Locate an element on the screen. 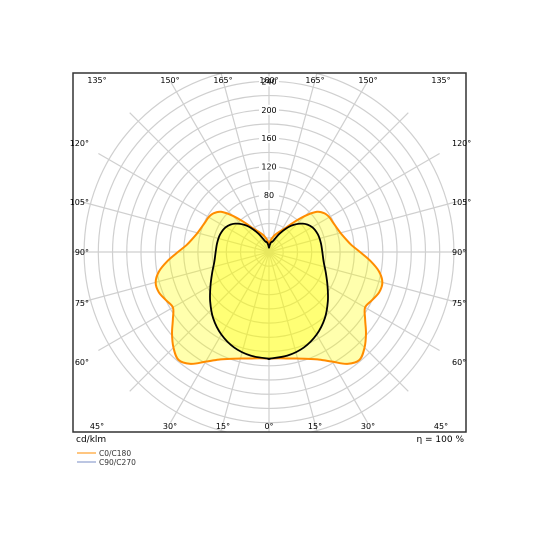  angle-label-left: 90° is located at coordinates (82, 252).